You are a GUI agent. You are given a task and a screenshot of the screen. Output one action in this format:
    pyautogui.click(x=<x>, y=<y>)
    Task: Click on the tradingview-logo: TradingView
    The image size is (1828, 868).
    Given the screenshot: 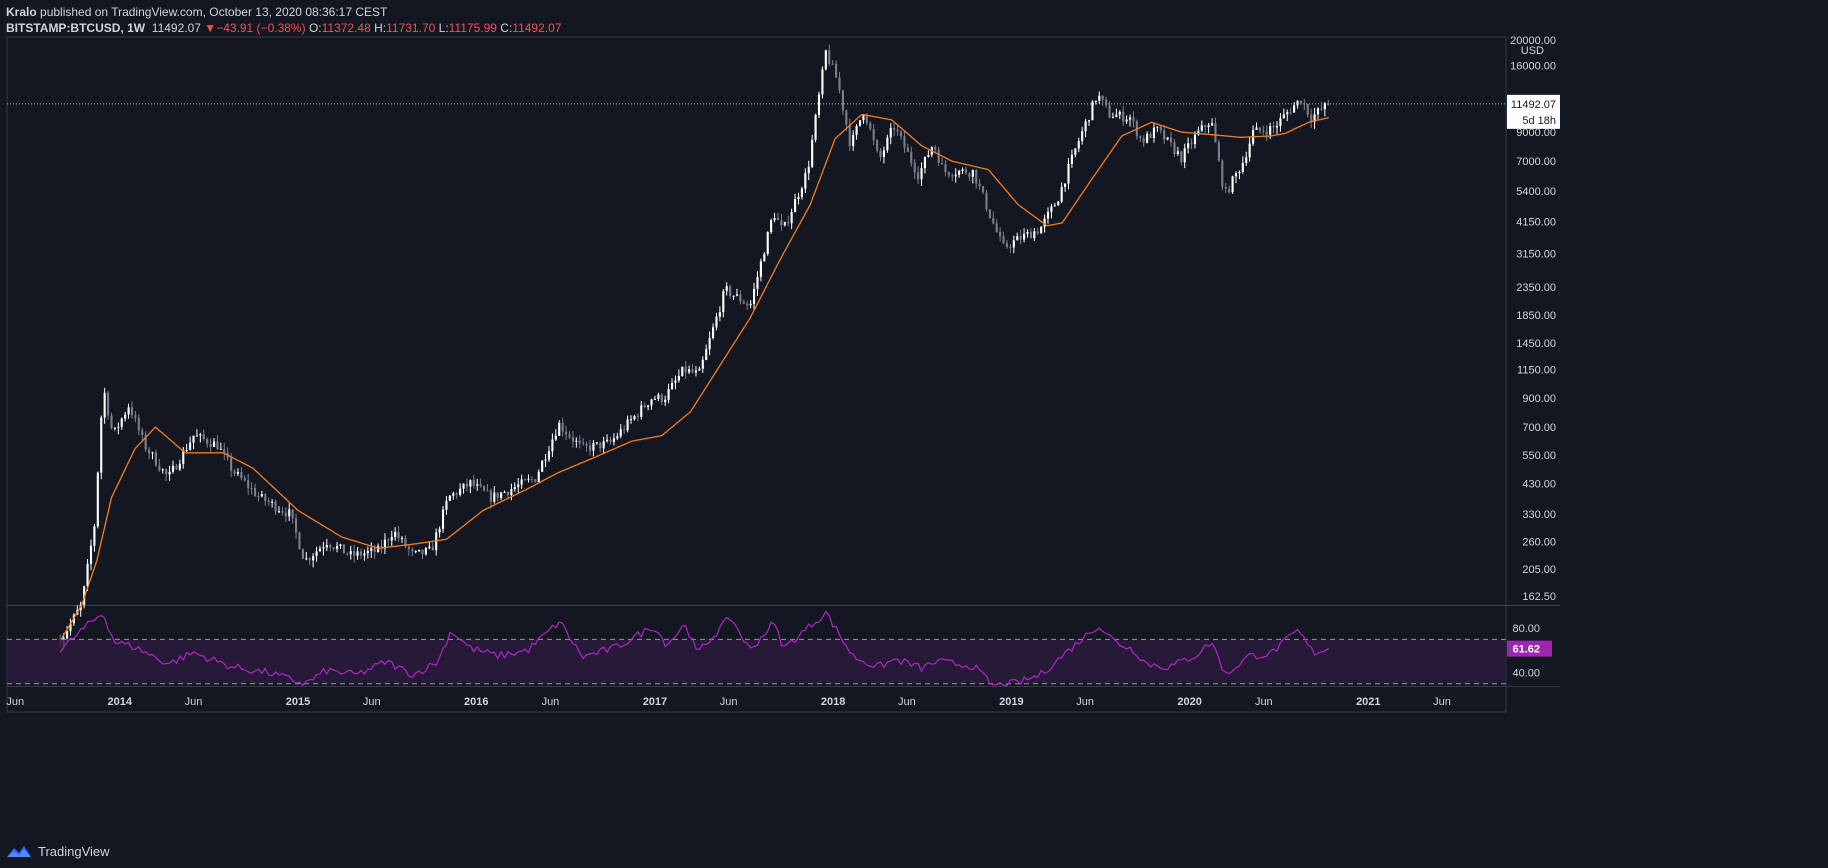 What is the action you would take?
    pyautogui.click(x=58, y=851)
    